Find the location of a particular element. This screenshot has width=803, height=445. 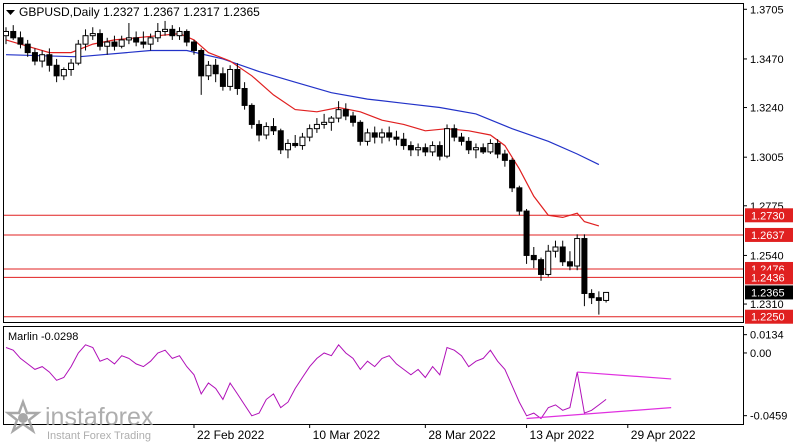

price-tick-label: 1.2540 is located at coordinates (767, 256).